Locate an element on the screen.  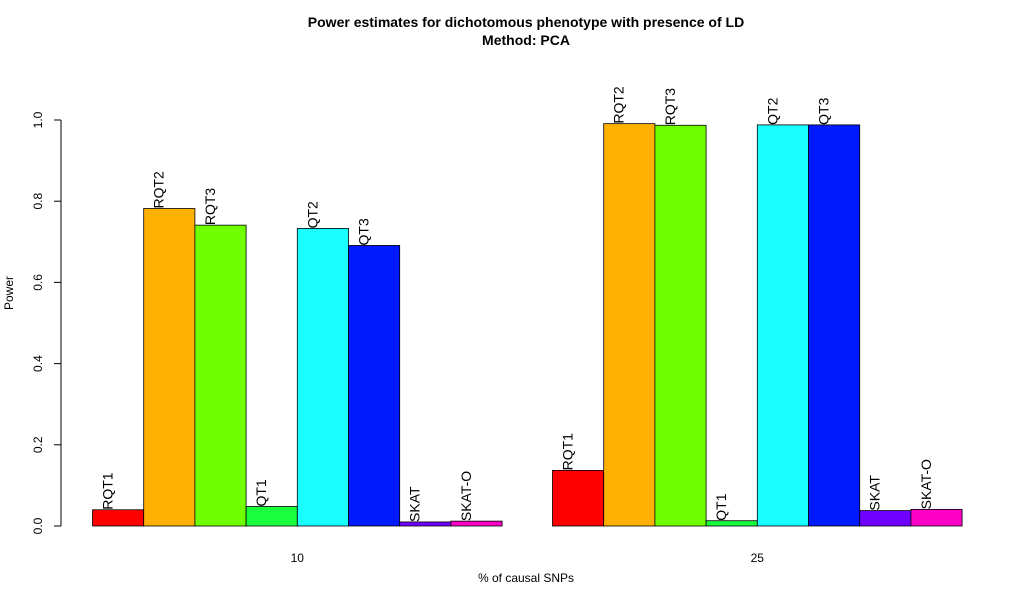
x-tick-label: 10 is located at coordinates (298, 558).